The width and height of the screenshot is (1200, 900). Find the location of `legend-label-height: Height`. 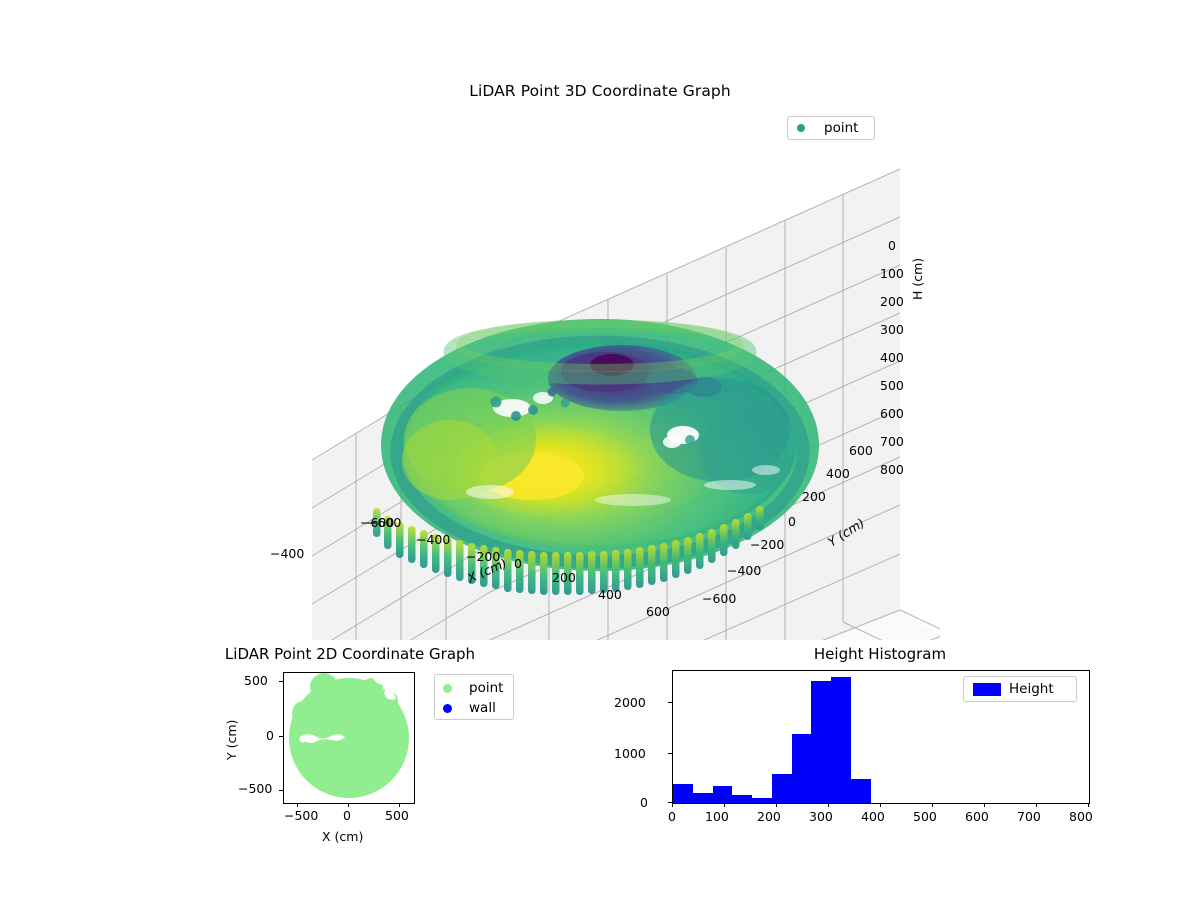

legend-label-height: Height is located at coordinates (1031, 689).